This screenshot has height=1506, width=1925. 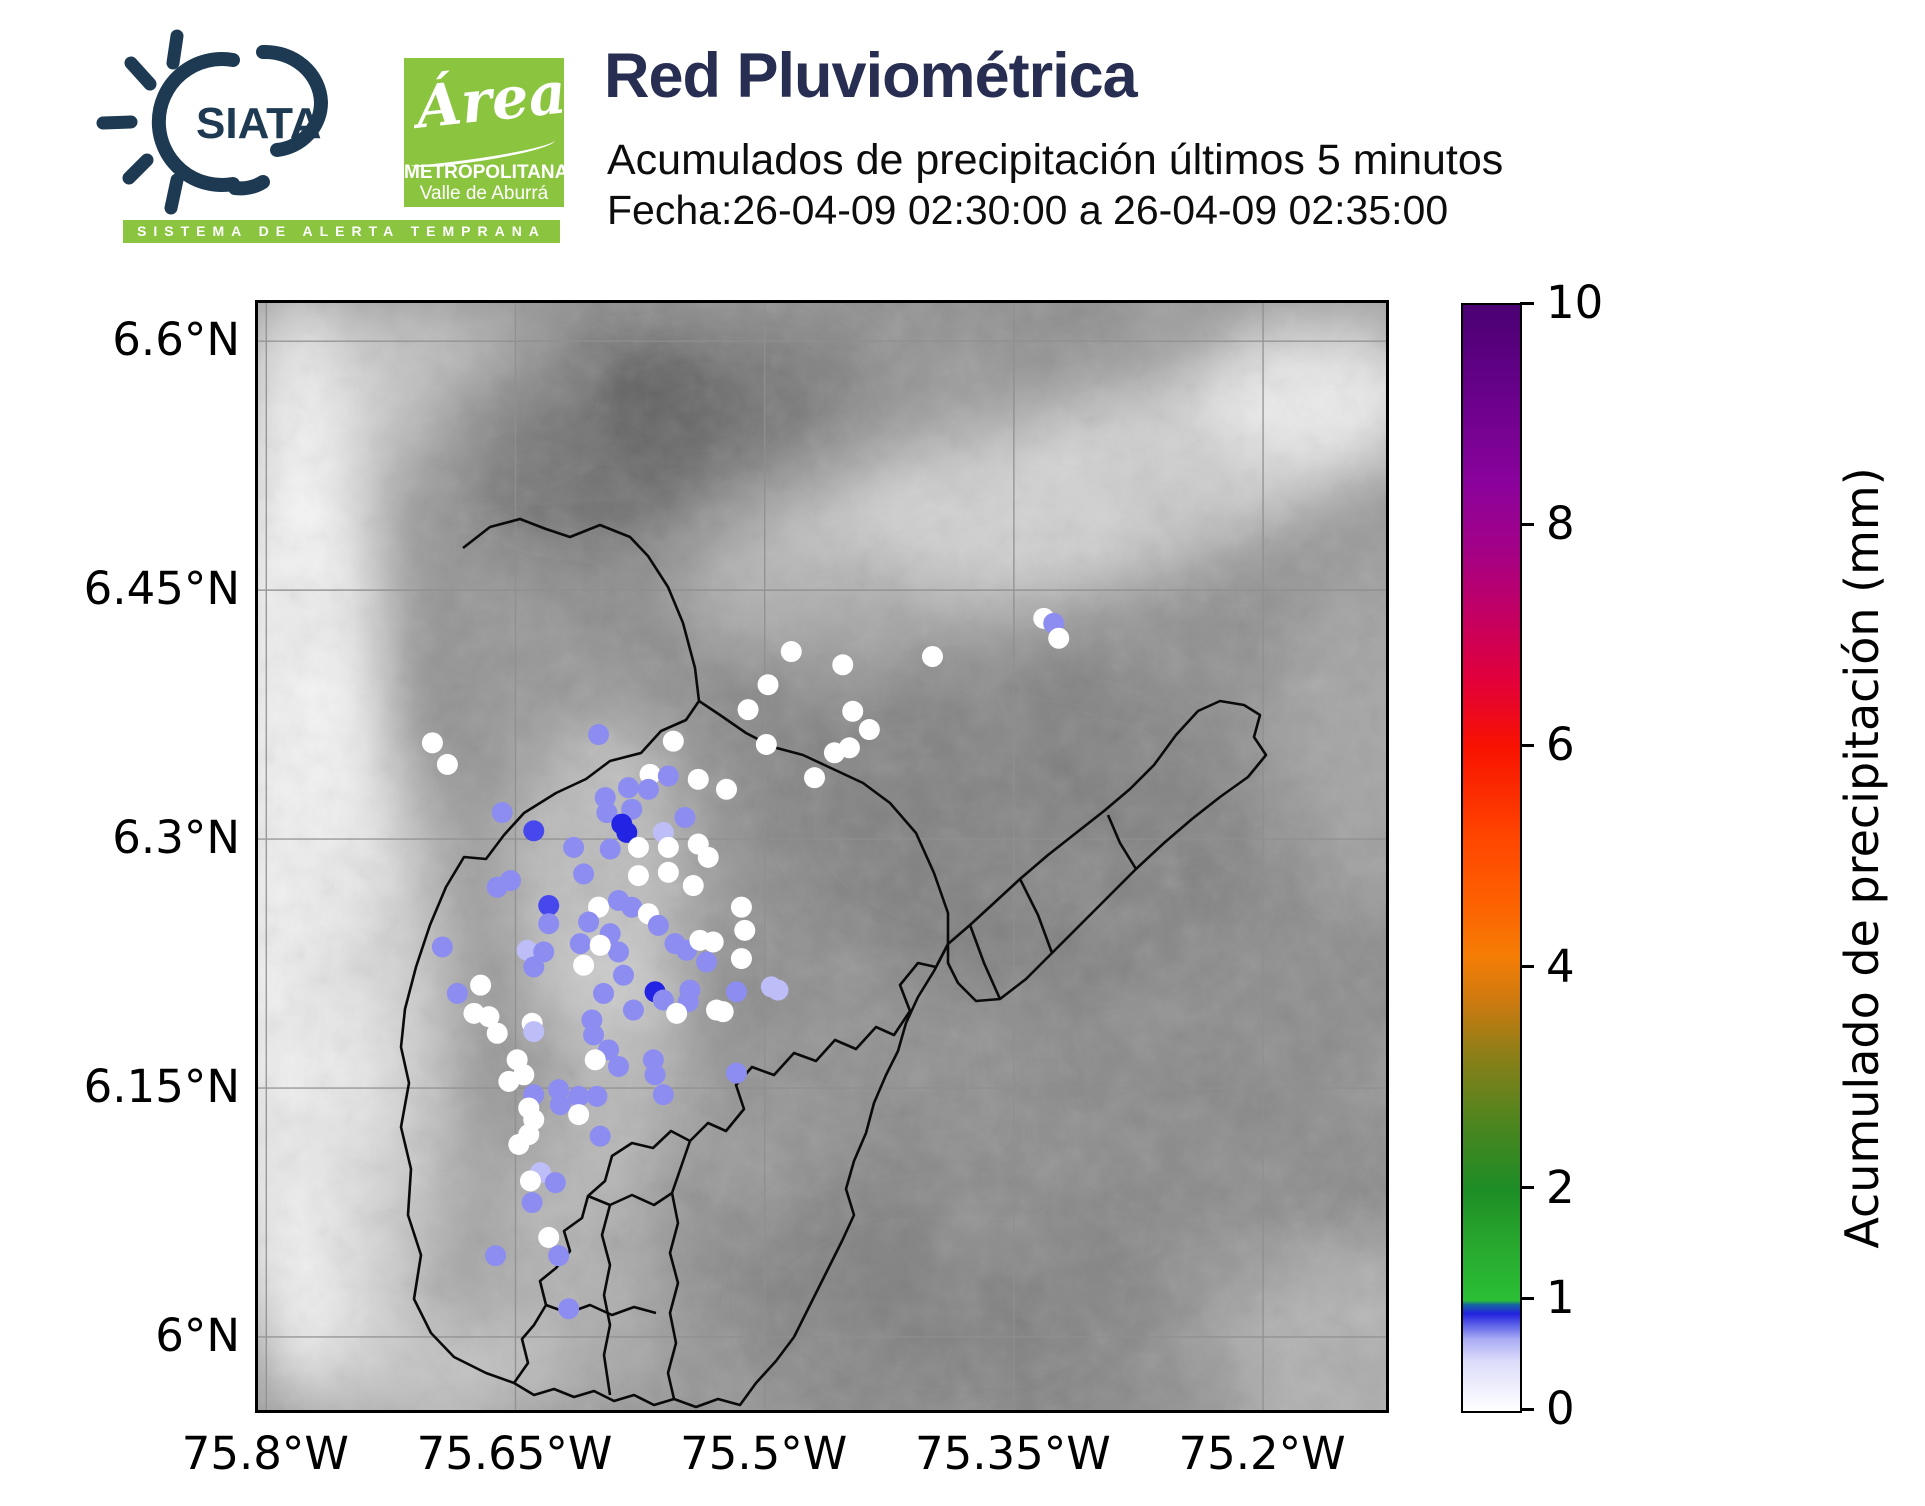 I want to click on siata-sun-rays, so click(x=140, y=122).